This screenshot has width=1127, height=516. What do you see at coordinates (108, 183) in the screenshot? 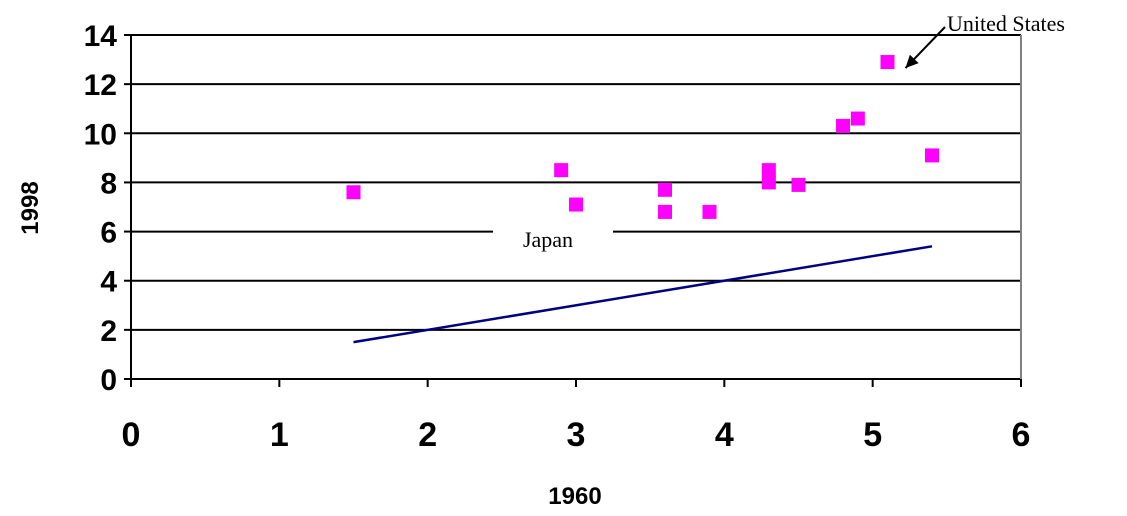
I see `y-tick-label-8: 8` at bounding box center [108, 183].